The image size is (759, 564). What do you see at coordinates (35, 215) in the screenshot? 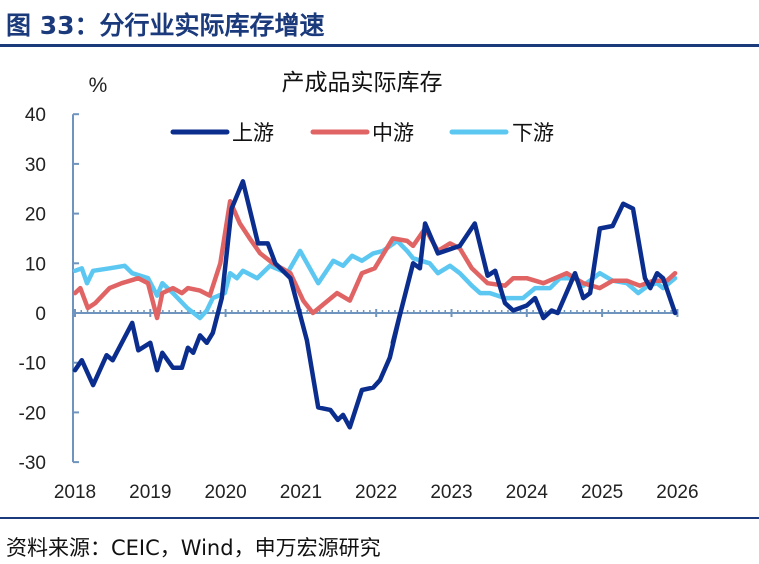
I see `y-tick-label: 20` at bounding box center [35, 215].